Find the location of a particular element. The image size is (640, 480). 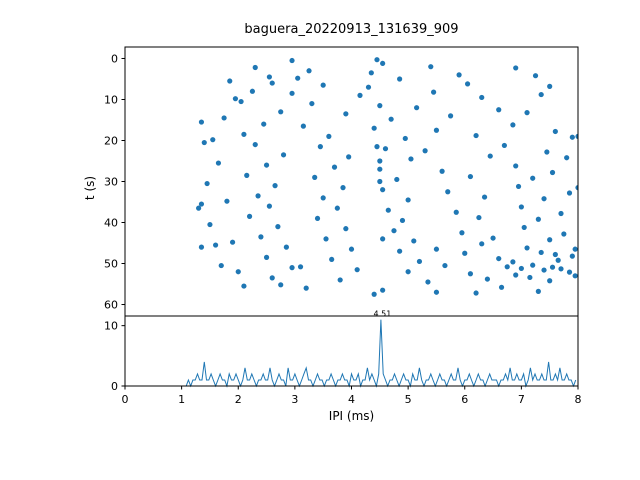

x-tick-label: 5 is located at coordinates (408, 399).